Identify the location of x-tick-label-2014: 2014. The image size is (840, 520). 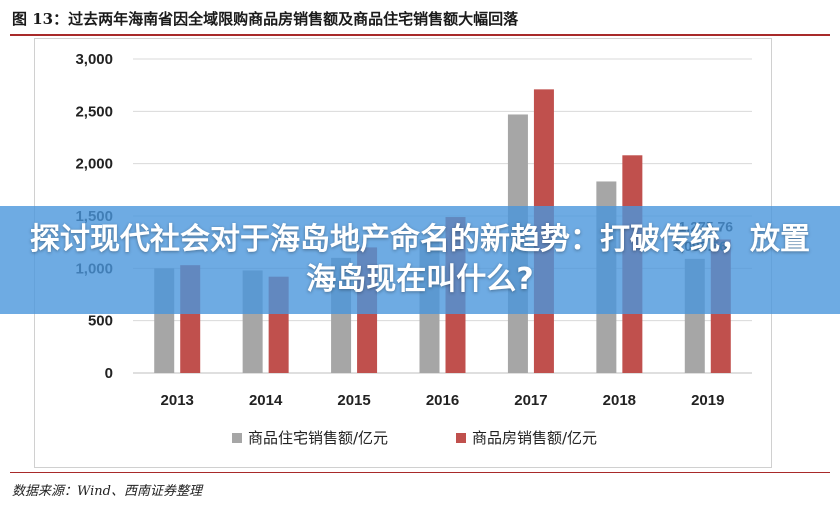
(266, 400).